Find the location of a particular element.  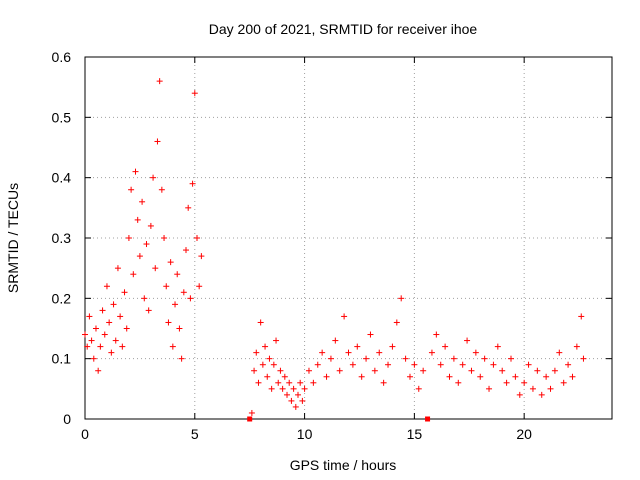

y-tick-label: 0.3 is located at coordinates (62, 238).